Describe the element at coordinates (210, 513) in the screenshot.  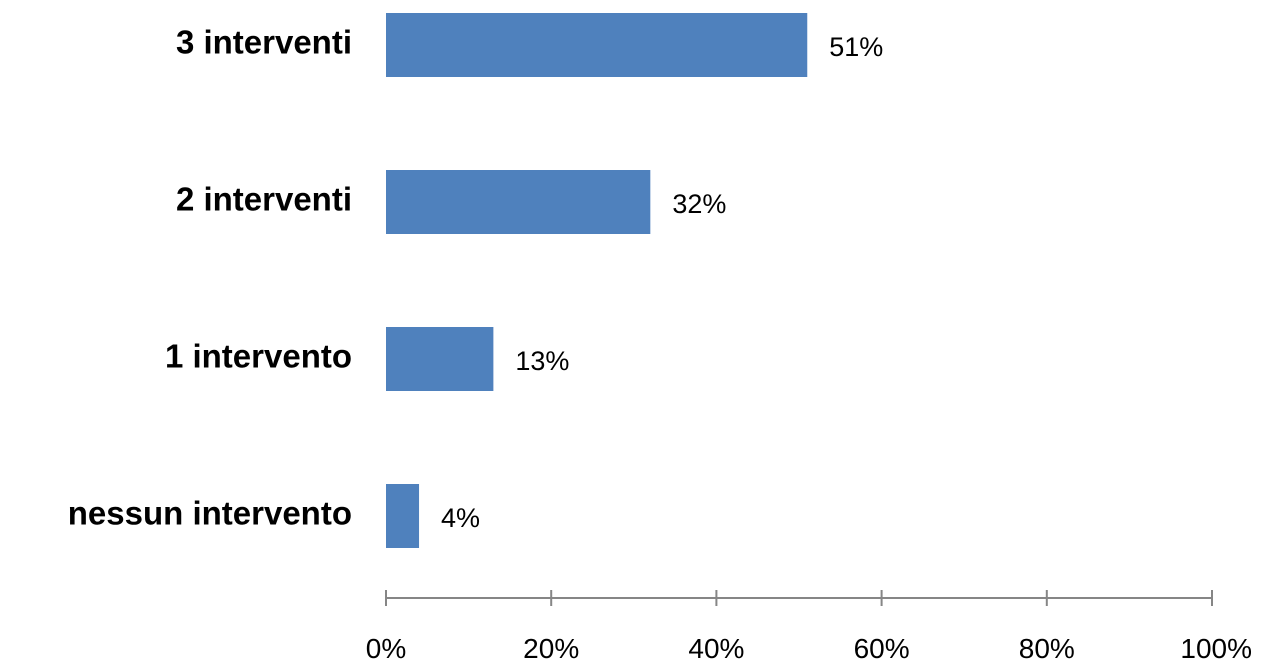
I see `category-label-3: nessun intervento` at that location.